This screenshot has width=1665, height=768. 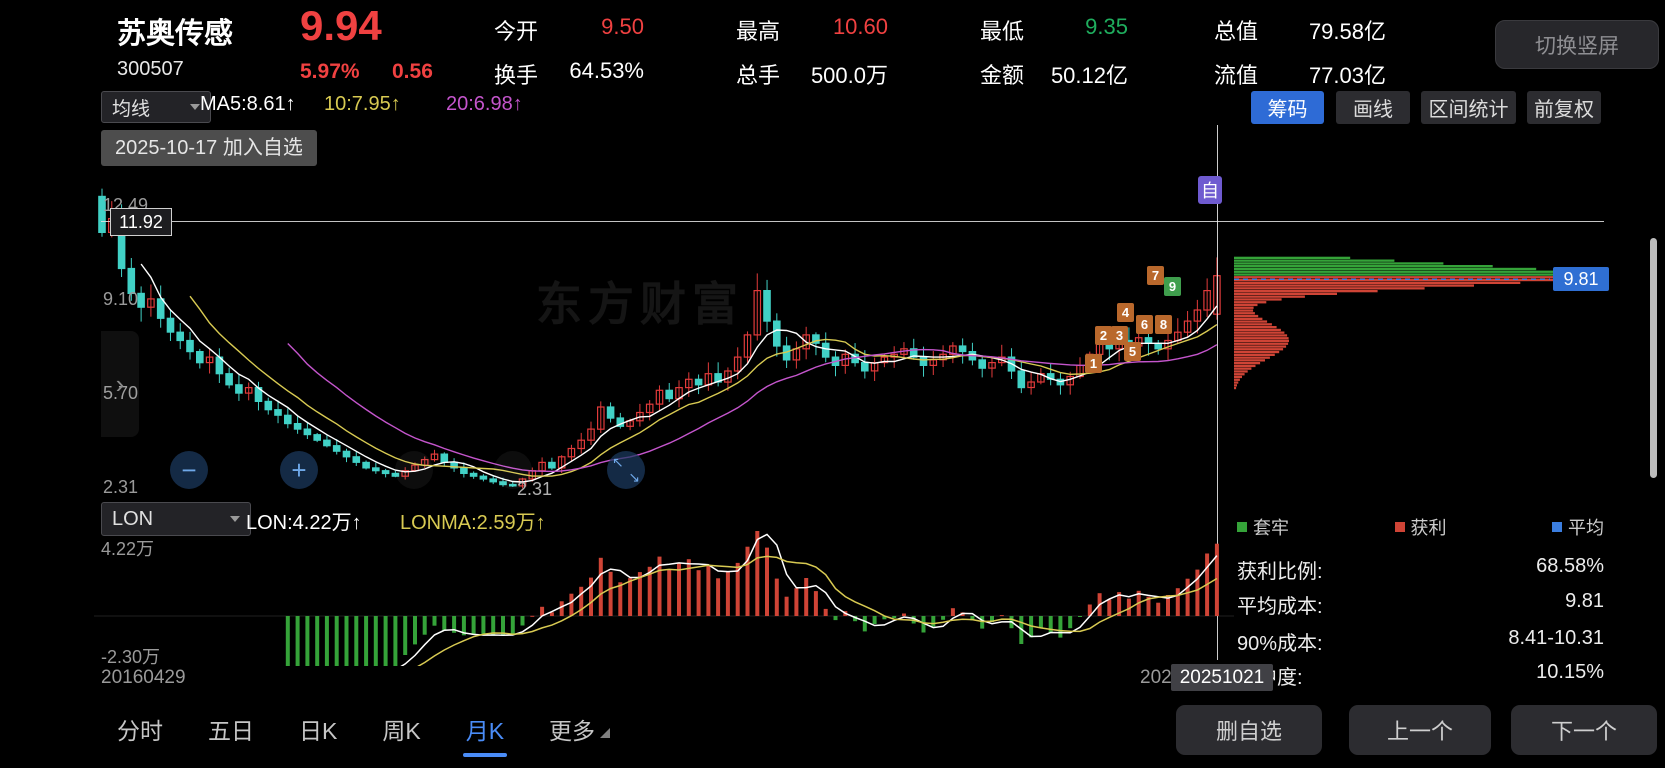 I want to click on ma20-label: 20:6.98↑, so click(x=484, y=104).